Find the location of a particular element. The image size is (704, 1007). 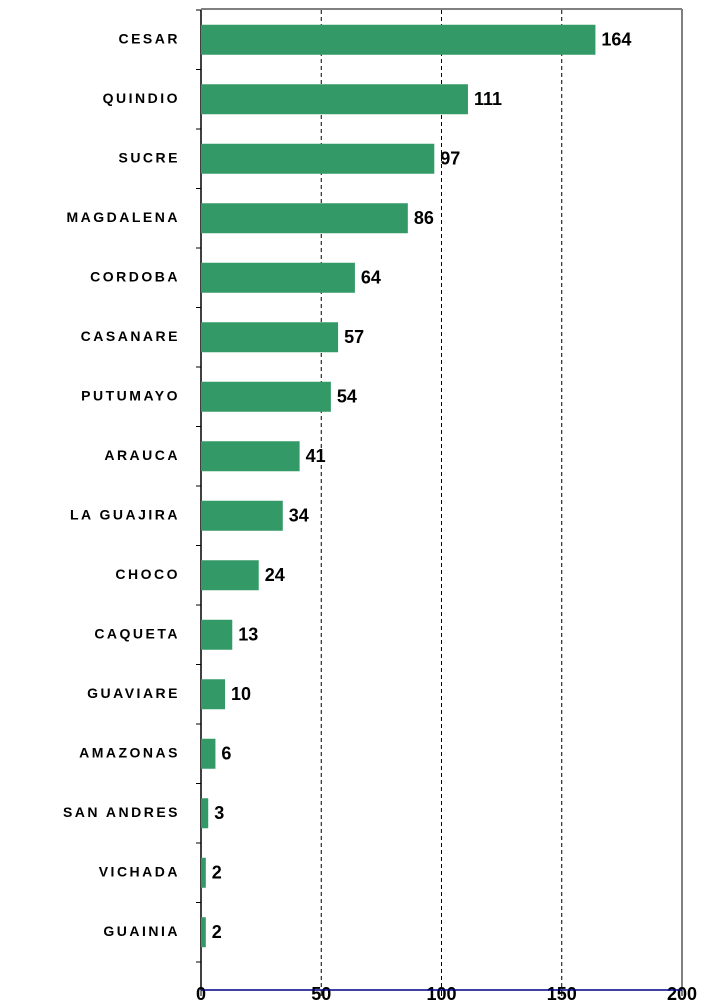

value-label: 64 is located at coordinates (371, 278).